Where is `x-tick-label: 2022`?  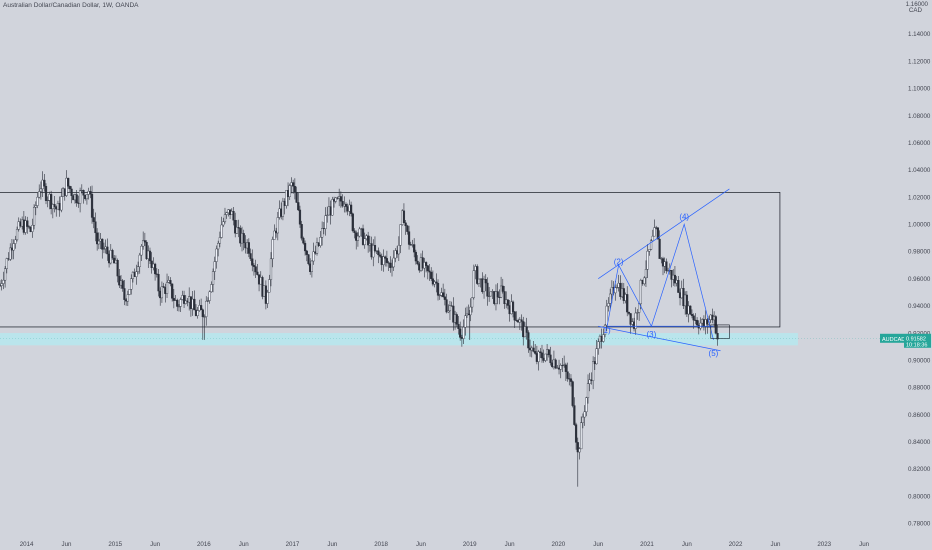 x-tick-label: 2022 is located at coordinates (736, 544).